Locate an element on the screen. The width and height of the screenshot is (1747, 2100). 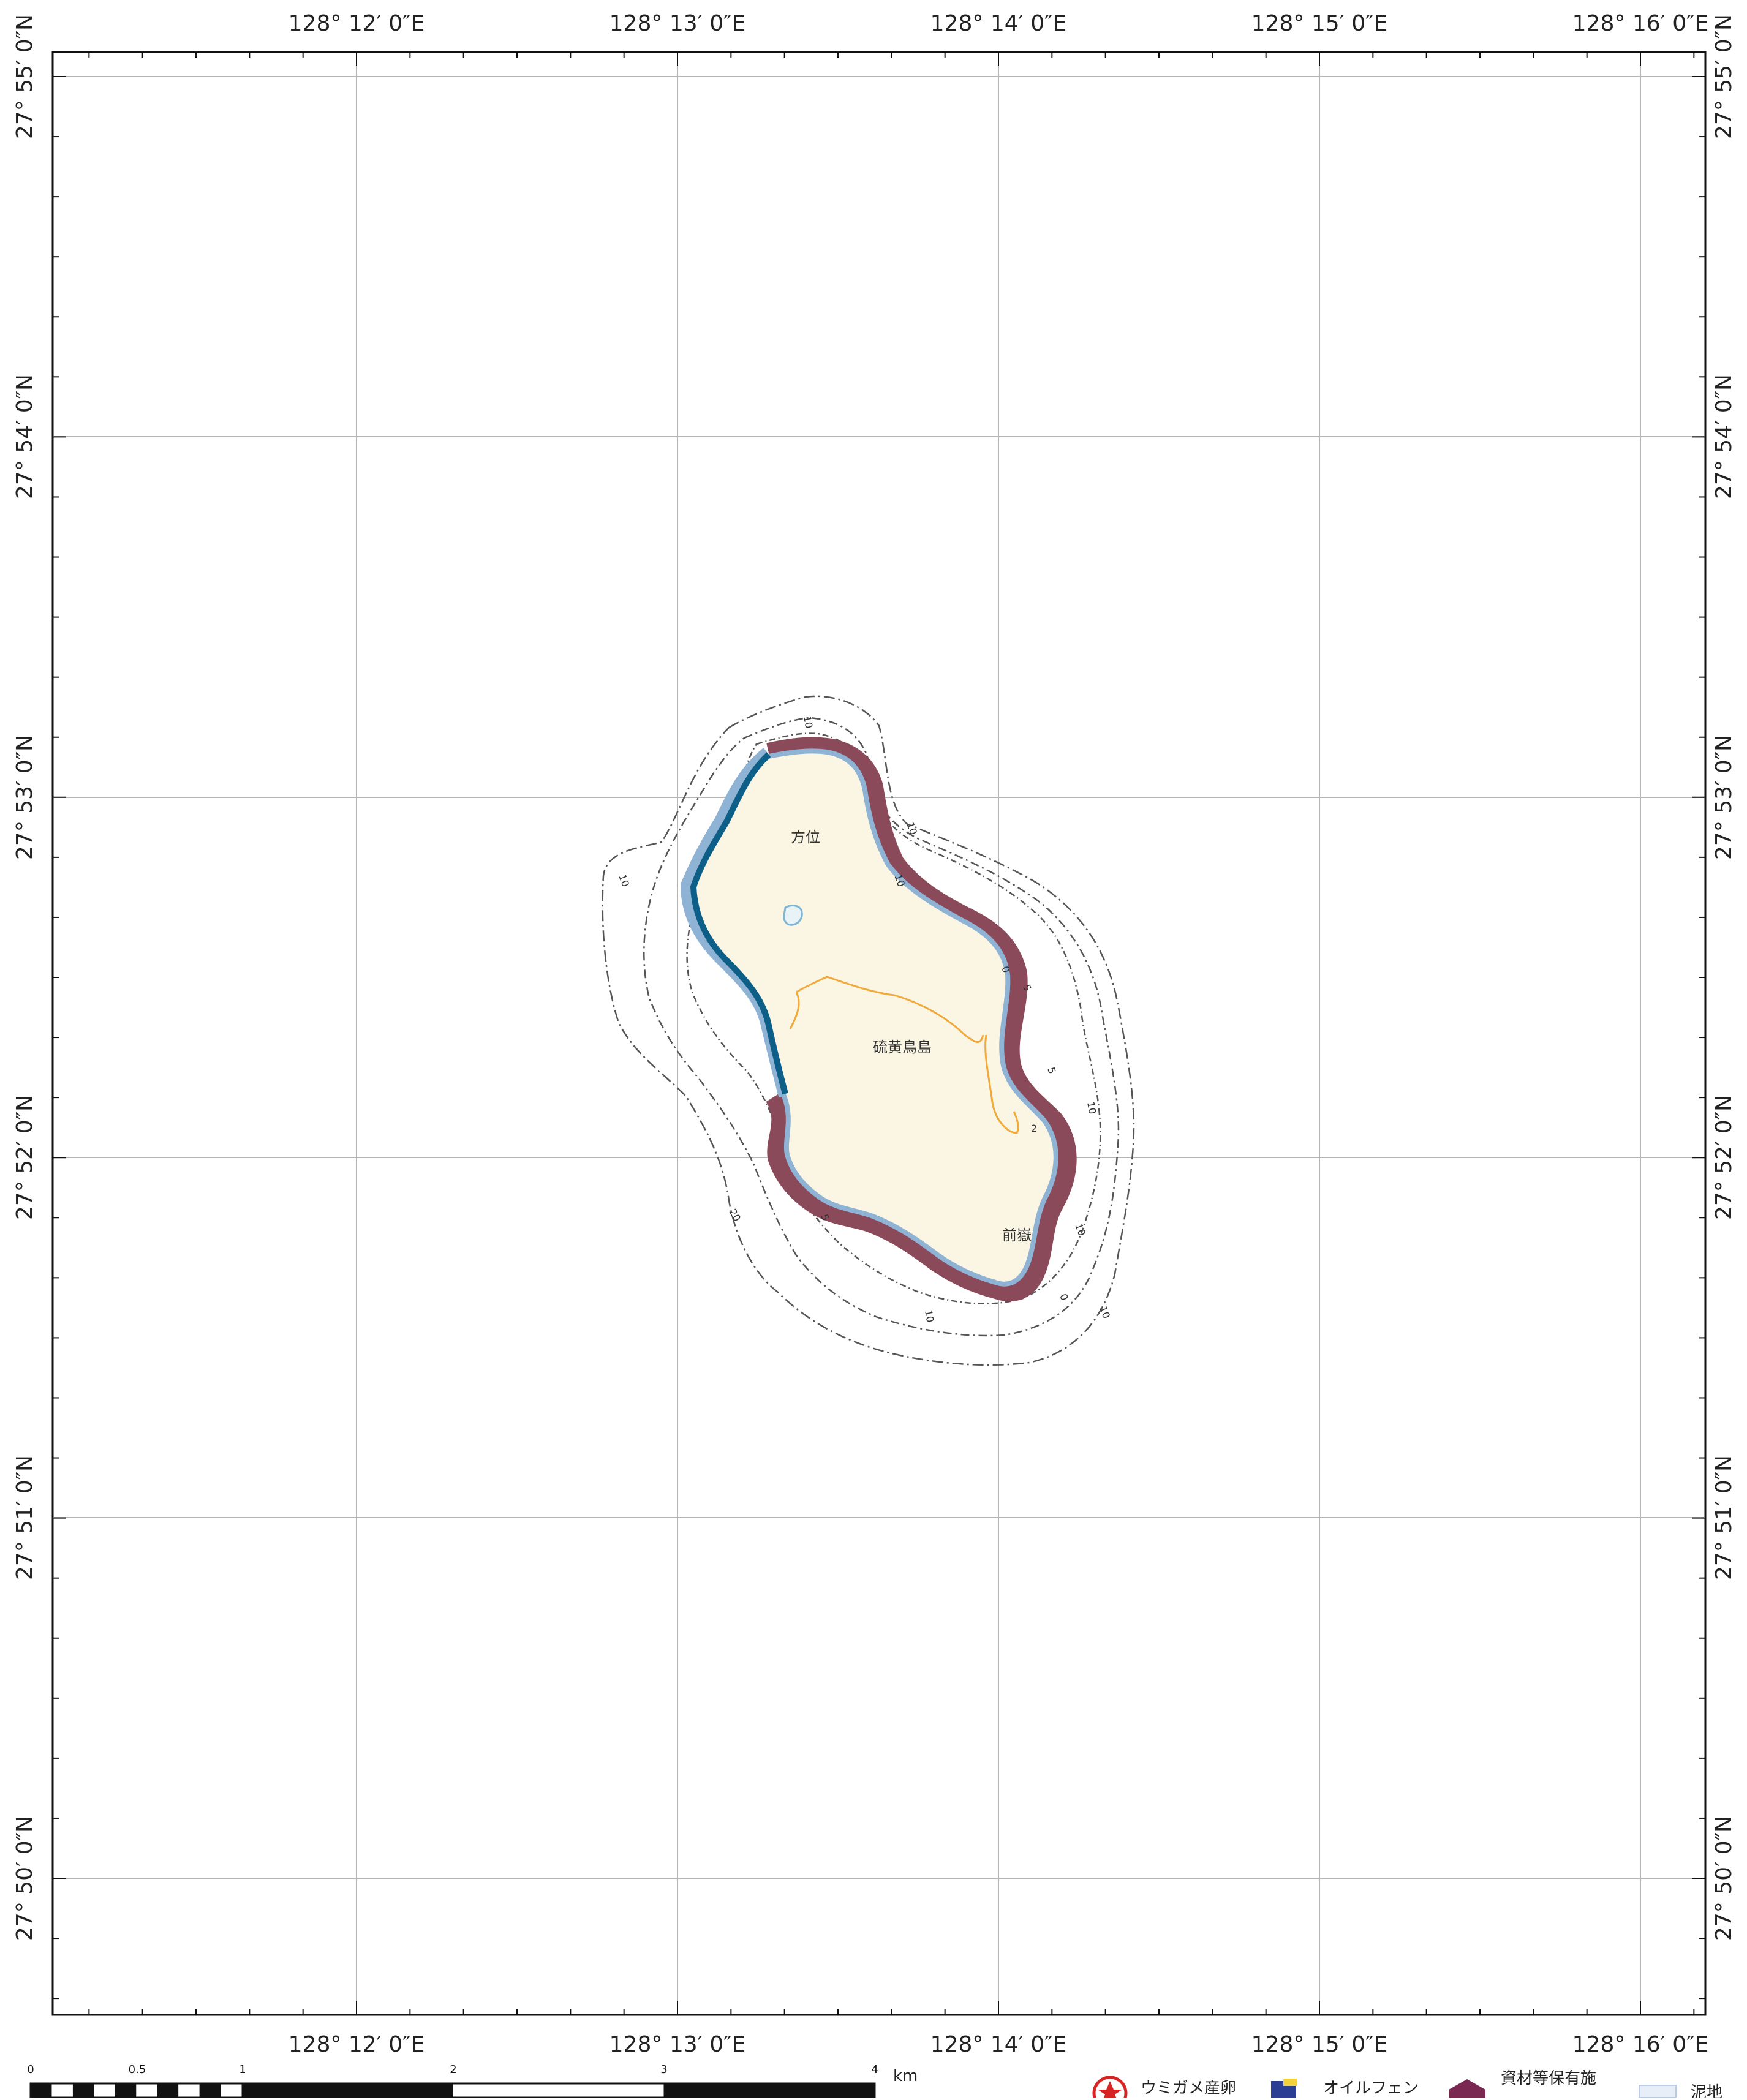
scale-unit-label: km is located at coordinates (905, 2076).